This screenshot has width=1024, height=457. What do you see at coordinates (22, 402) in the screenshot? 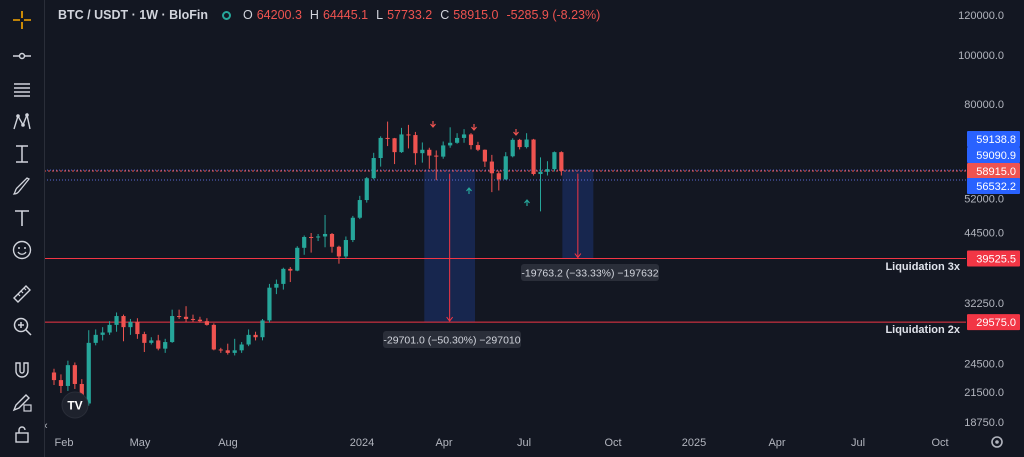
I see `pencil-lock-icon` at bounding box center [22, 402].